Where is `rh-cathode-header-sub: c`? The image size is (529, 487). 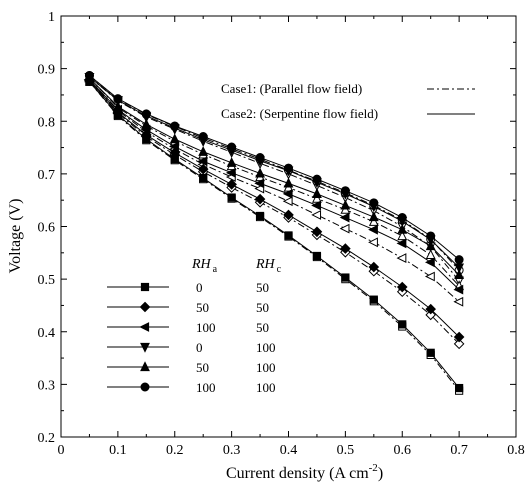
rh-cathode-header-sub: c is located at coordinates (279, 269).